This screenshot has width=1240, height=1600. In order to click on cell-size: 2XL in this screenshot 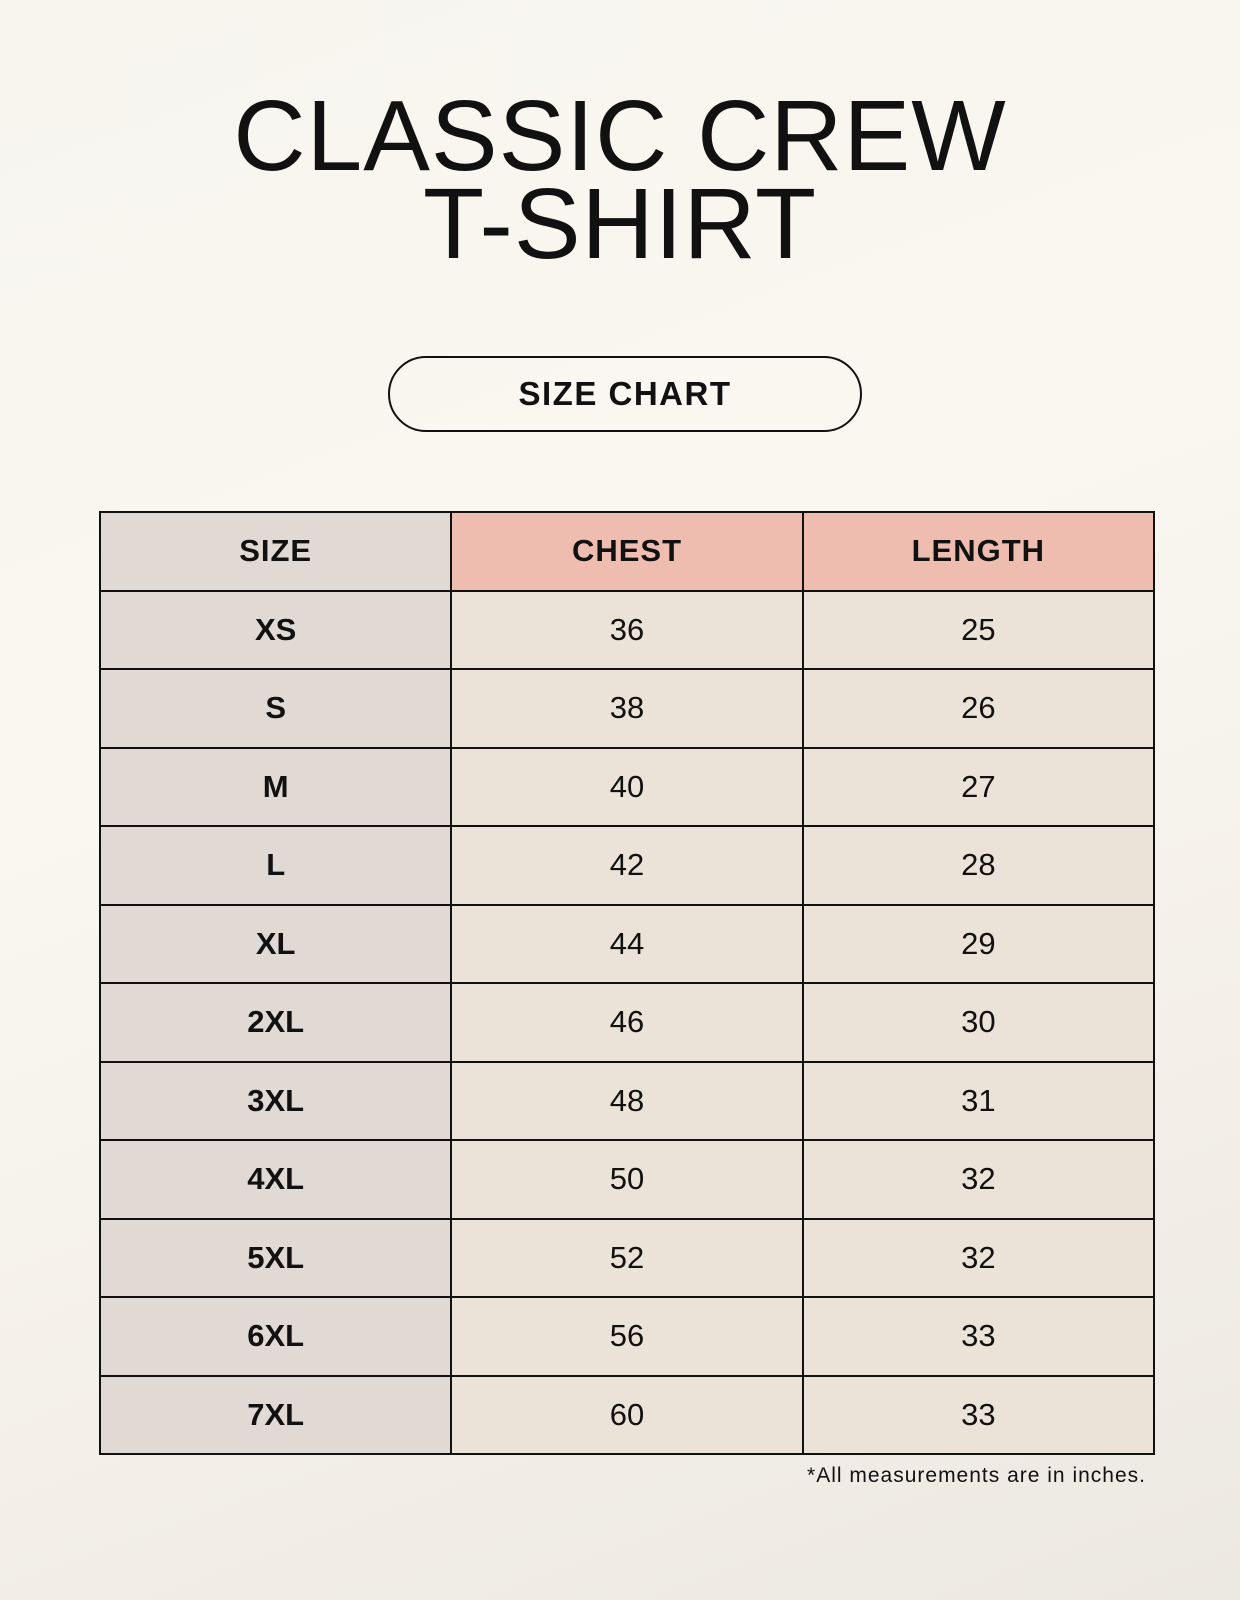, I will do `click(275, 1022)`.